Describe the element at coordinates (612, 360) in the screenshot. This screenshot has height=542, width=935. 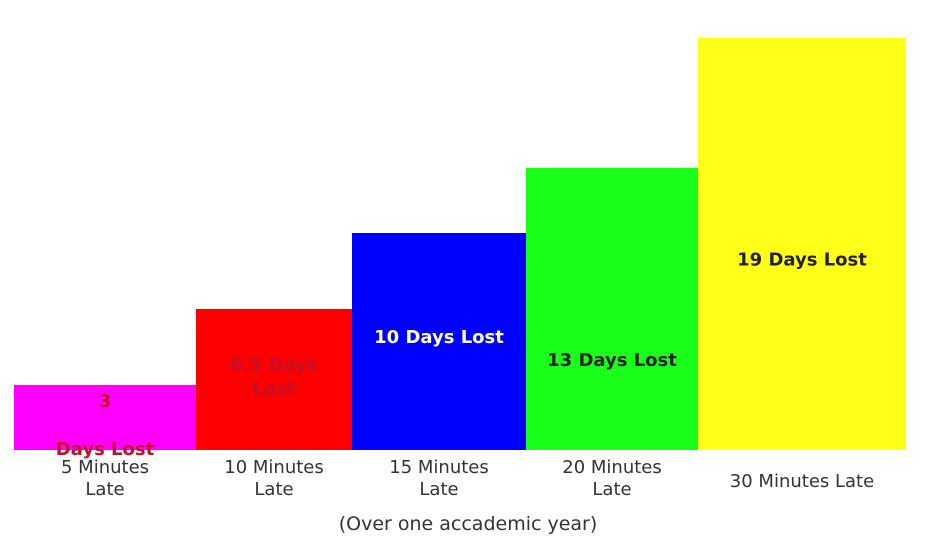
I see `bar-label-4: 13 Days Lost` at that location.